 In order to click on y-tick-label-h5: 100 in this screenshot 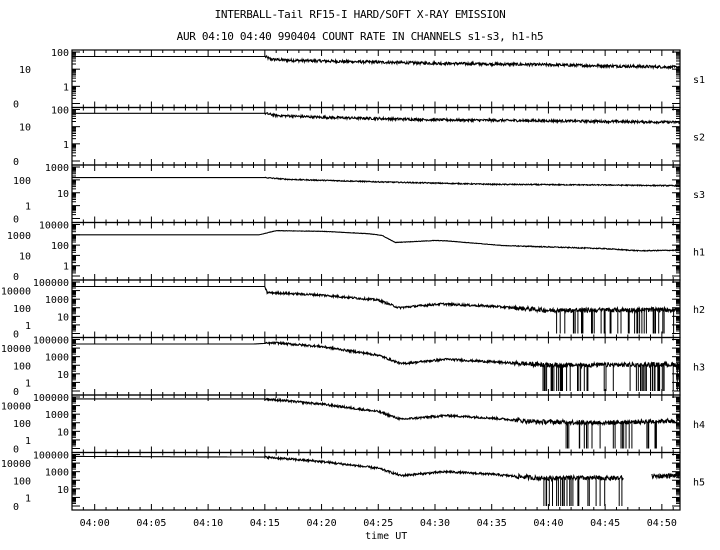, I will do `click(22, 481)`.